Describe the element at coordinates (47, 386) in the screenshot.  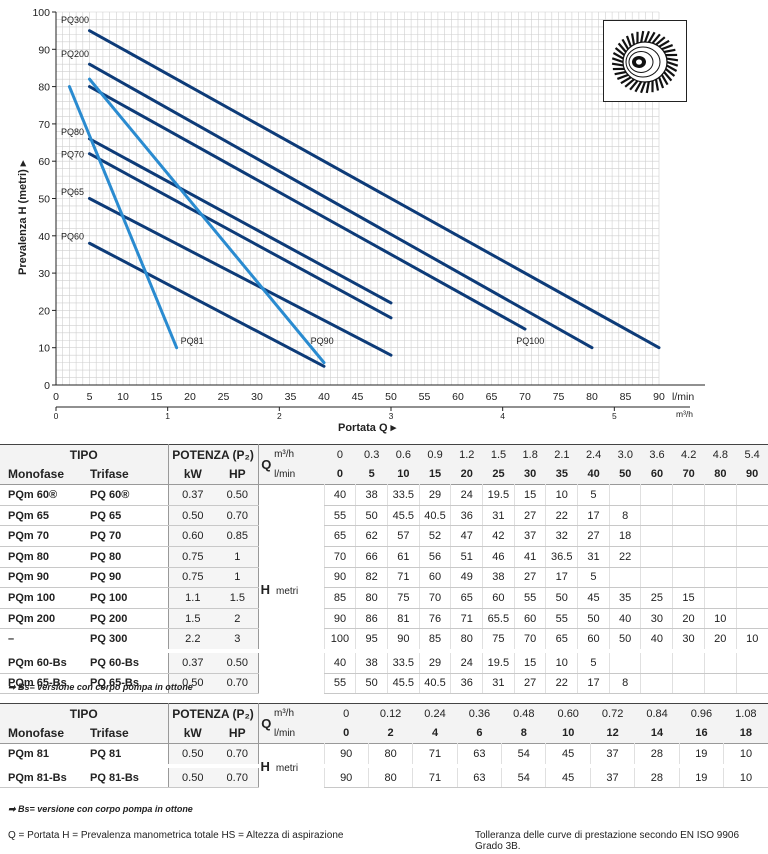
I see `y-tick-label: 0` at that location.